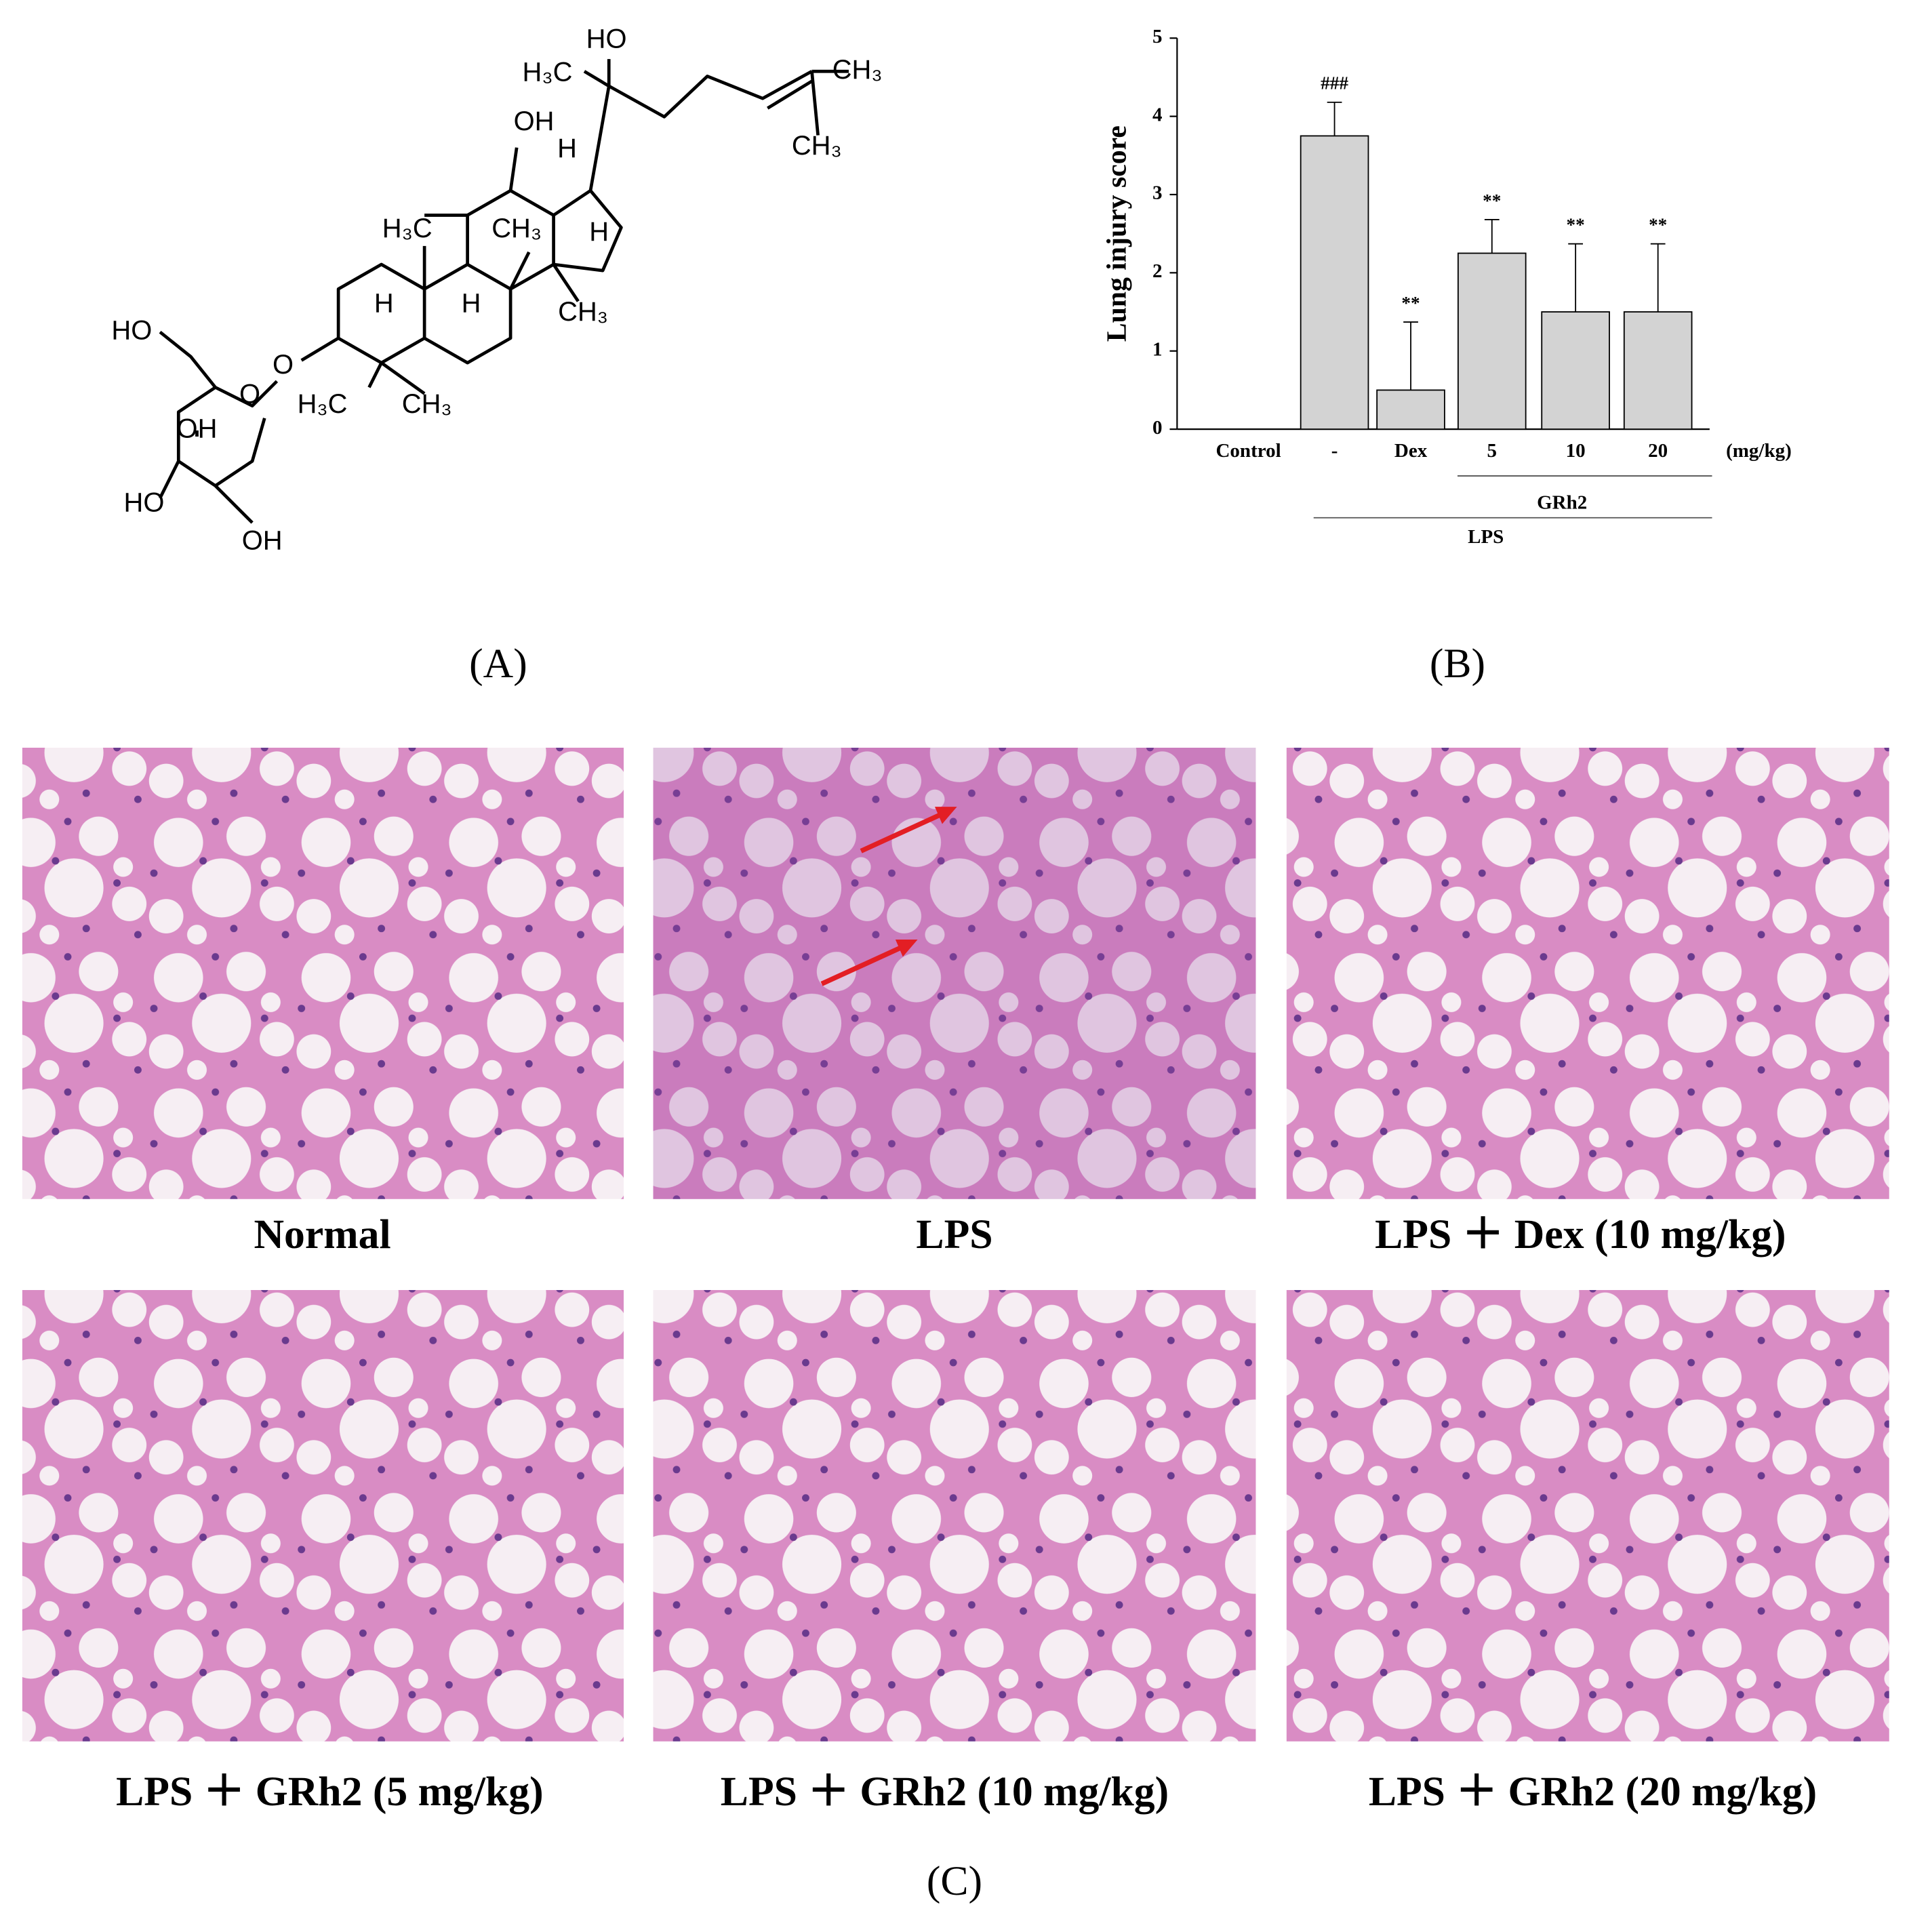  Describe the element at coordinates (954, 1234) in the screenshot. I see `image-caption: LPS` at that location.